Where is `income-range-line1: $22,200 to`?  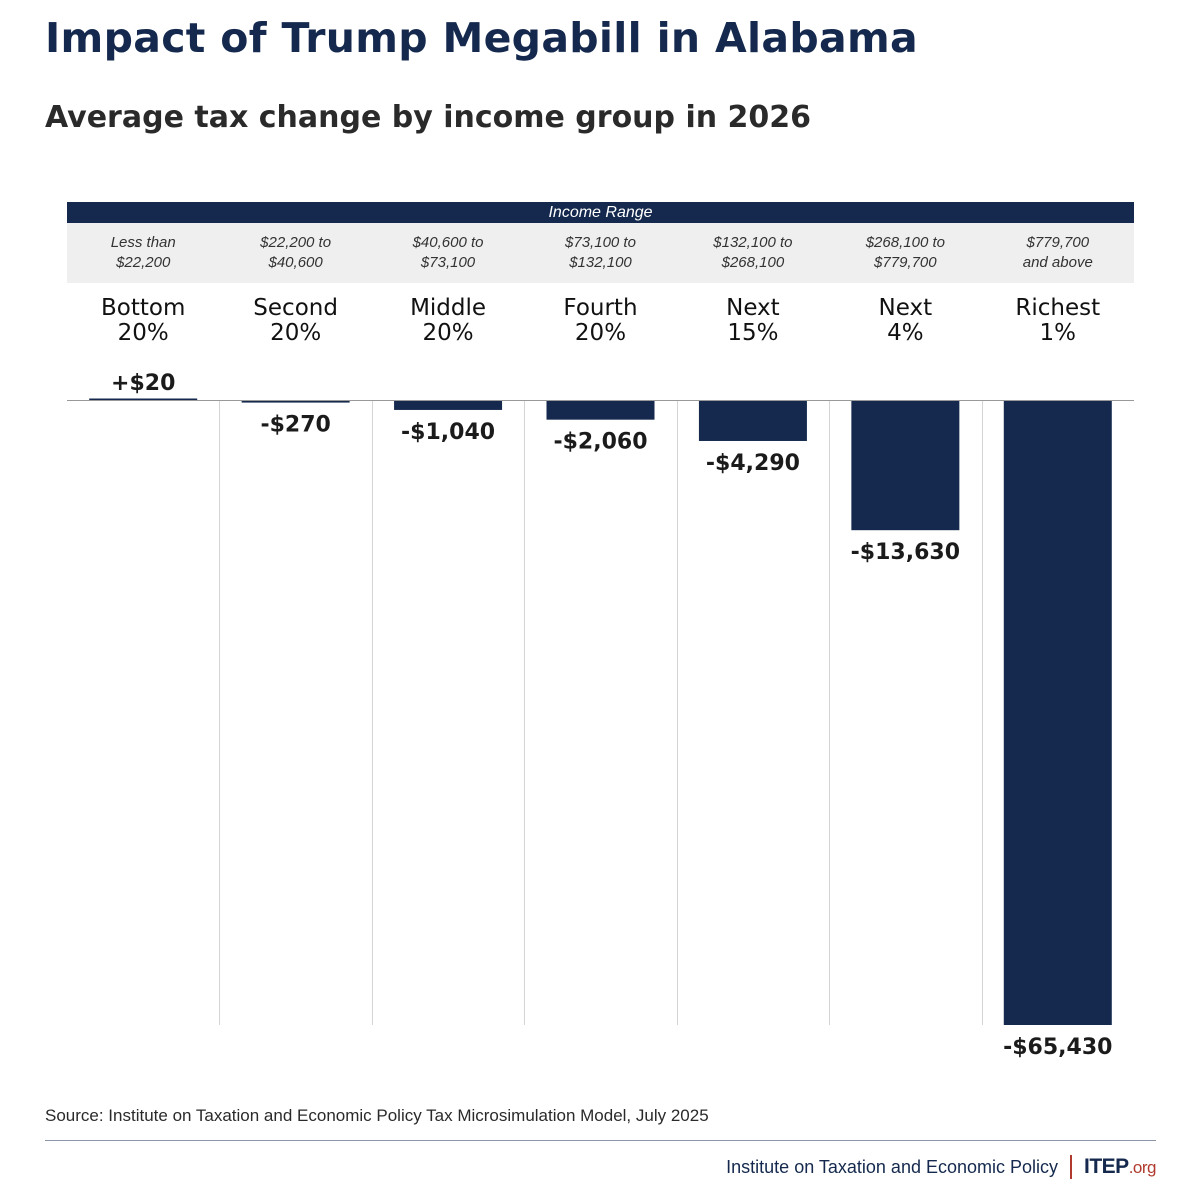 income-range-line1: $22,200 to is located at coordinates (296, 242).